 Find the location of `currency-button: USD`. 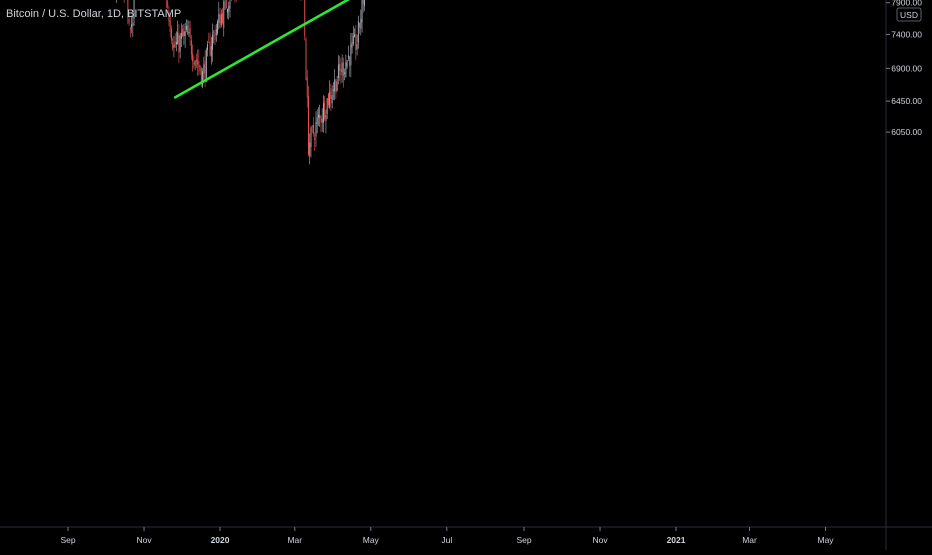

currency-button: USD is located at coordinates (909, 14).